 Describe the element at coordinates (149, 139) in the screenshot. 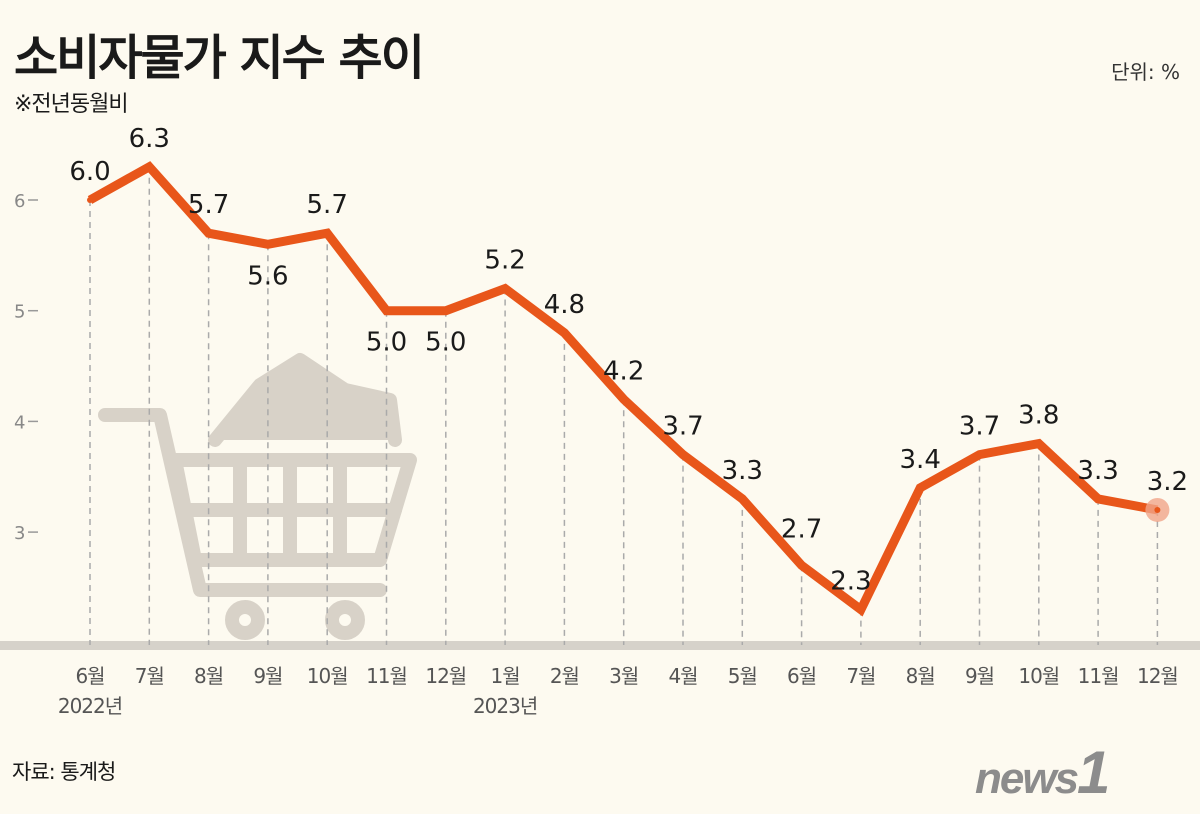

I see `data-label: 6.3` at that location.